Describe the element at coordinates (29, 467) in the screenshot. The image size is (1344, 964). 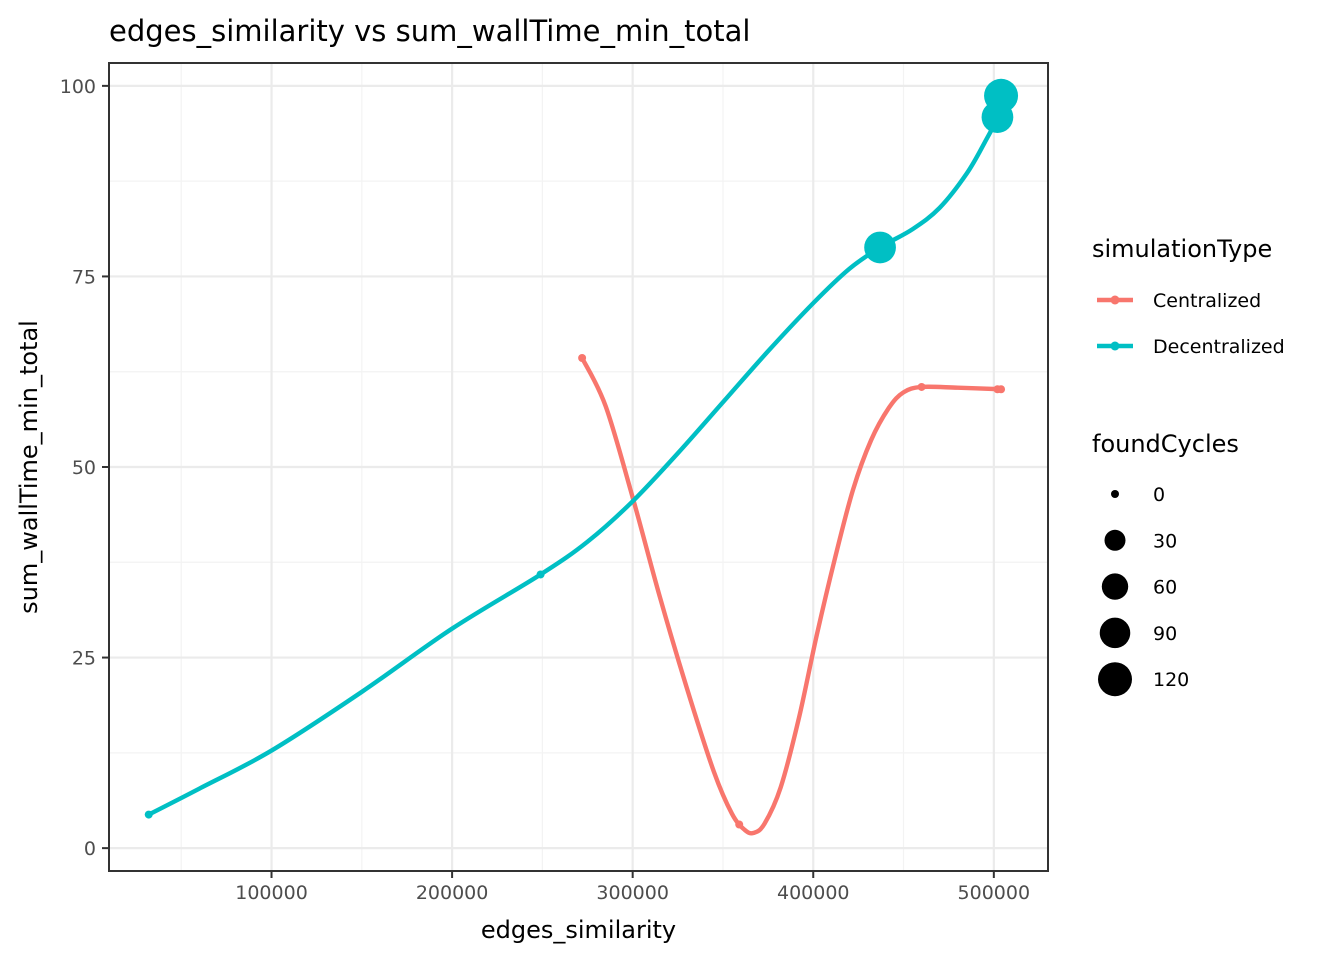
I see `y-axis-title: sum_wallTime_min_total` at that location.